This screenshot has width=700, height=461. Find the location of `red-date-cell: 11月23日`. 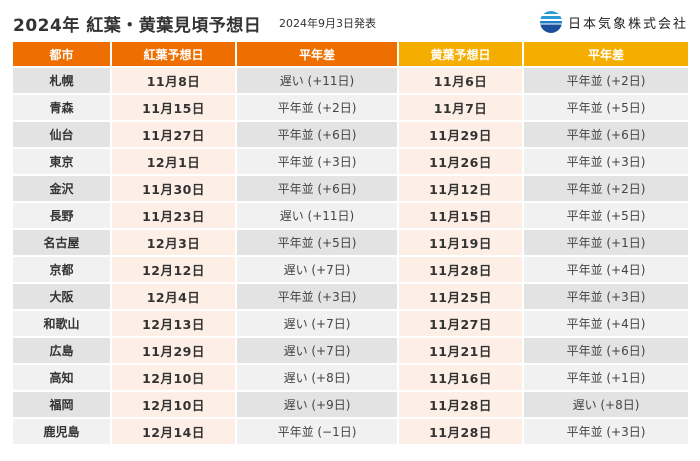

red-date-cell: 11月23日 is located at coordinates (173, 215).